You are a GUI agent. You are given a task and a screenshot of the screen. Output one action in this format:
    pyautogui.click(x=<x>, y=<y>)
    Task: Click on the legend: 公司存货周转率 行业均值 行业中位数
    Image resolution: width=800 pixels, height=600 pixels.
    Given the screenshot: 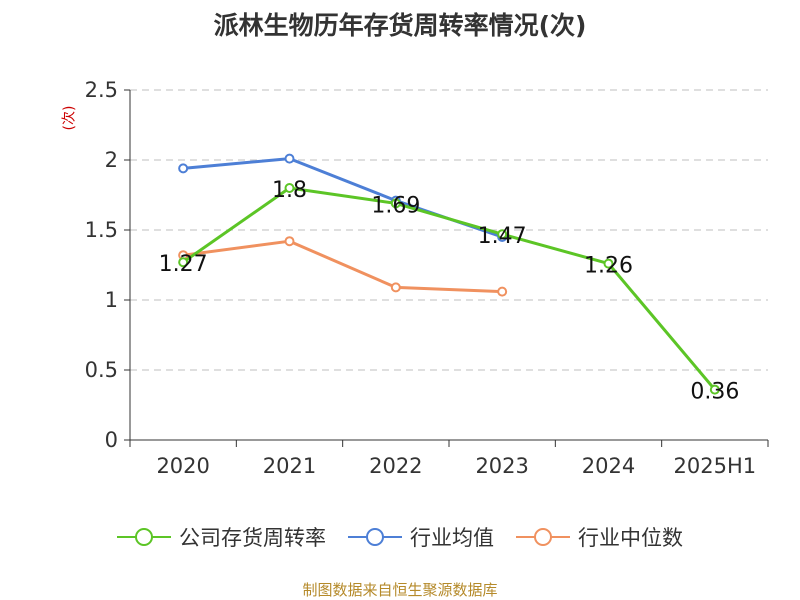 What is the action you would take?
    pyautogui.click(x=400, y=537)
    